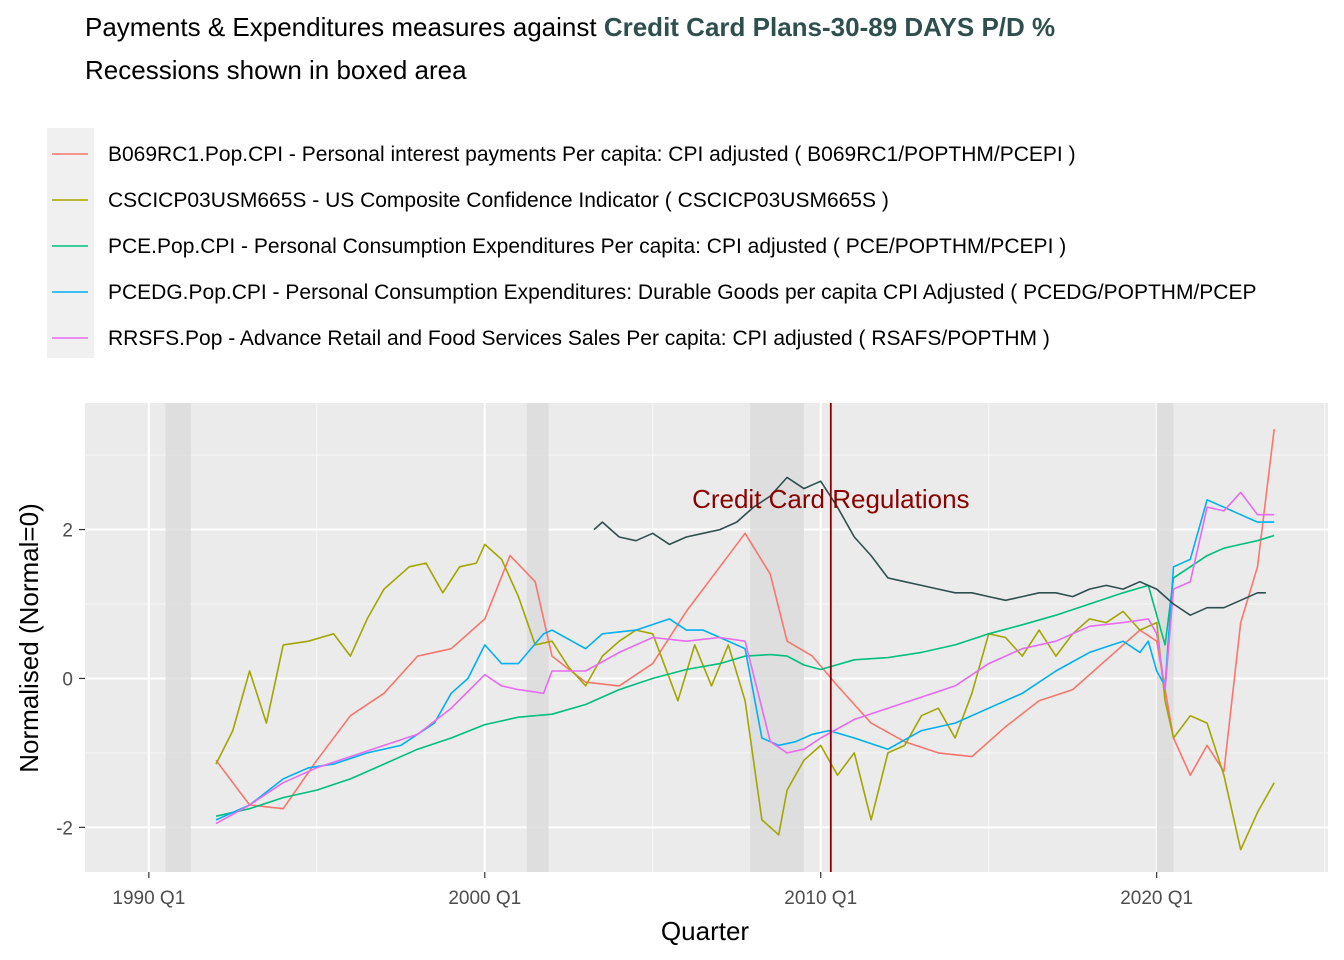  What do you see at coordinates (64, 828) in the screenshot?
I see `y-tick-label: -2` at bounding box center [64, 828].